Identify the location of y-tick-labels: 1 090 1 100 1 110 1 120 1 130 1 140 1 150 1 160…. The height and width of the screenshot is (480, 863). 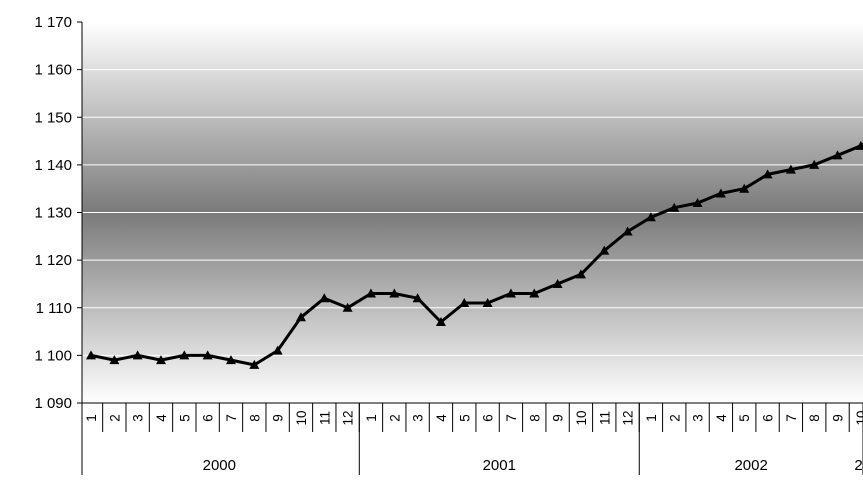
(53, 213).